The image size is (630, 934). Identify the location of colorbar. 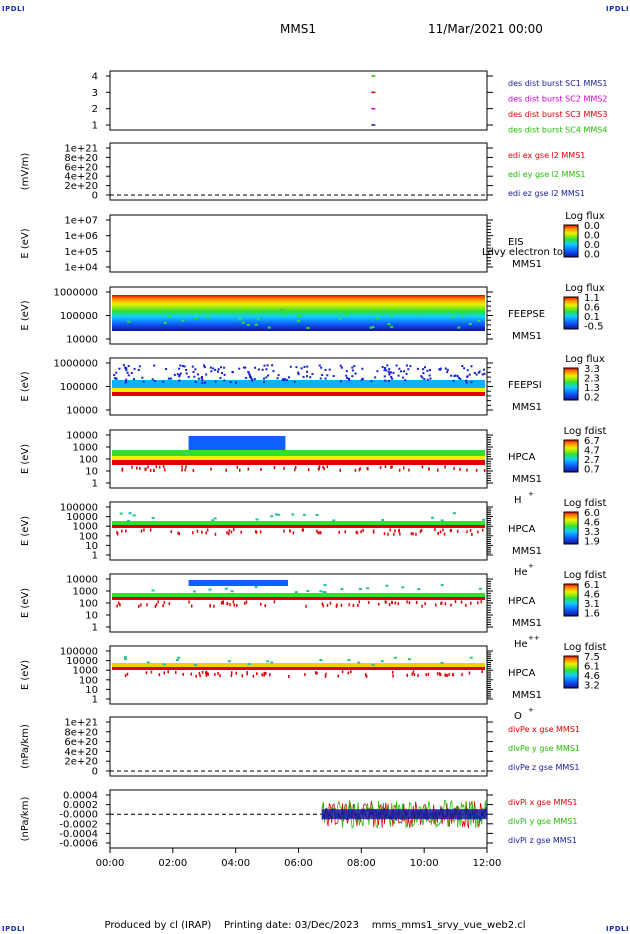
(571, 384).